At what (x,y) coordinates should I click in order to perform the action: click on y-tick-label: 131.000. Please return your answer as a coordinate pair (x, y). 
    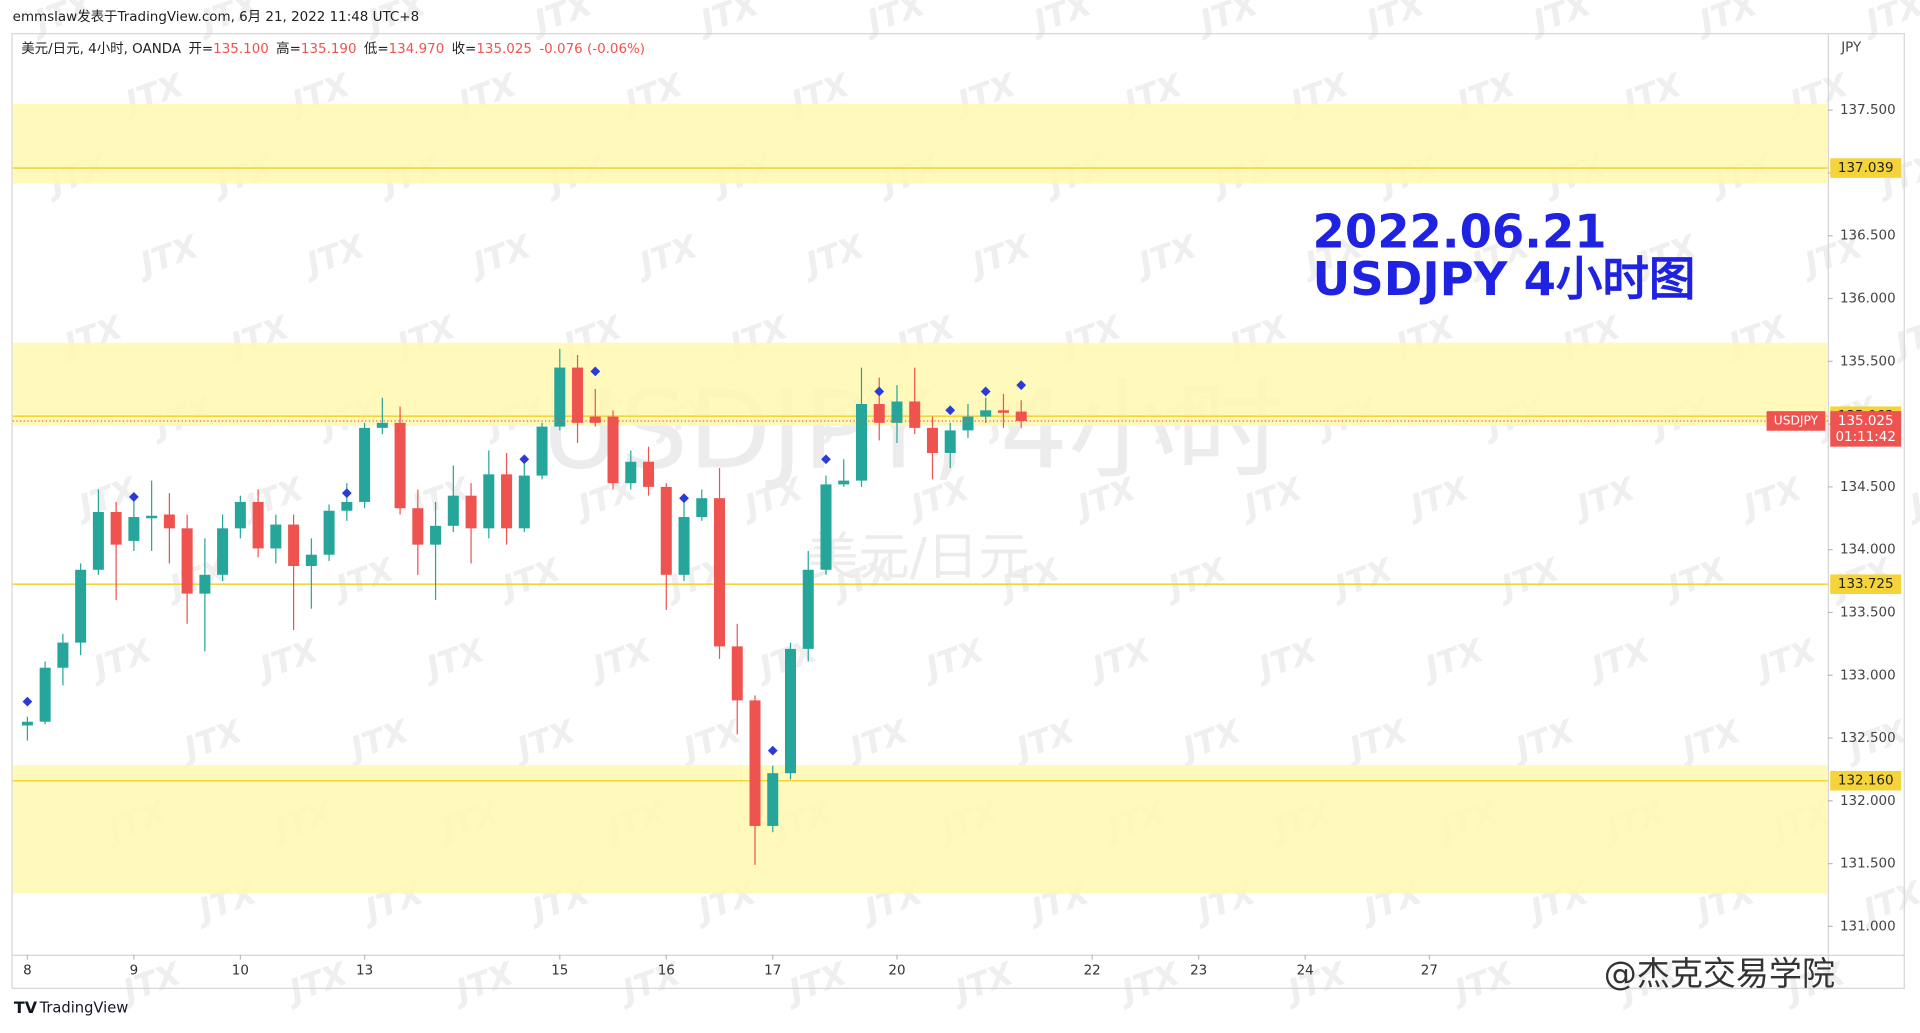
    Looking at the image, I should click on (1868, 926).